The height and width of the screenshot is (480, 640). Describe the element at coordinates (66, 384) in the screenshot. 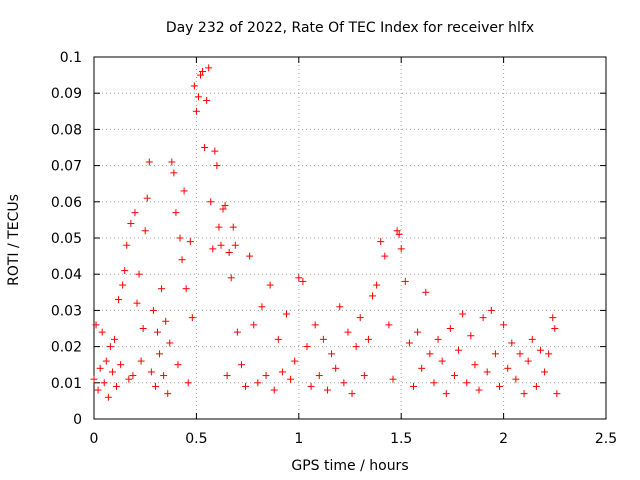

I see `y-tick-label: 0.01` at that location.